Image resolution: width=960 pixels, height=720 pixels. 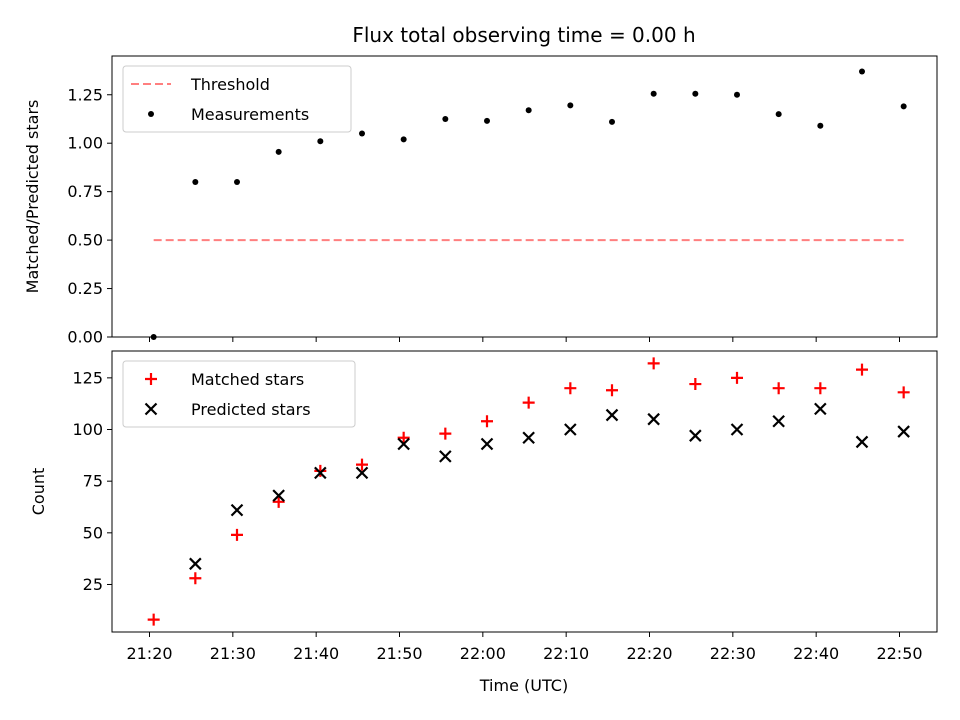 I want to click on y-tick-label: 0.50, so click(x=85, y=240).